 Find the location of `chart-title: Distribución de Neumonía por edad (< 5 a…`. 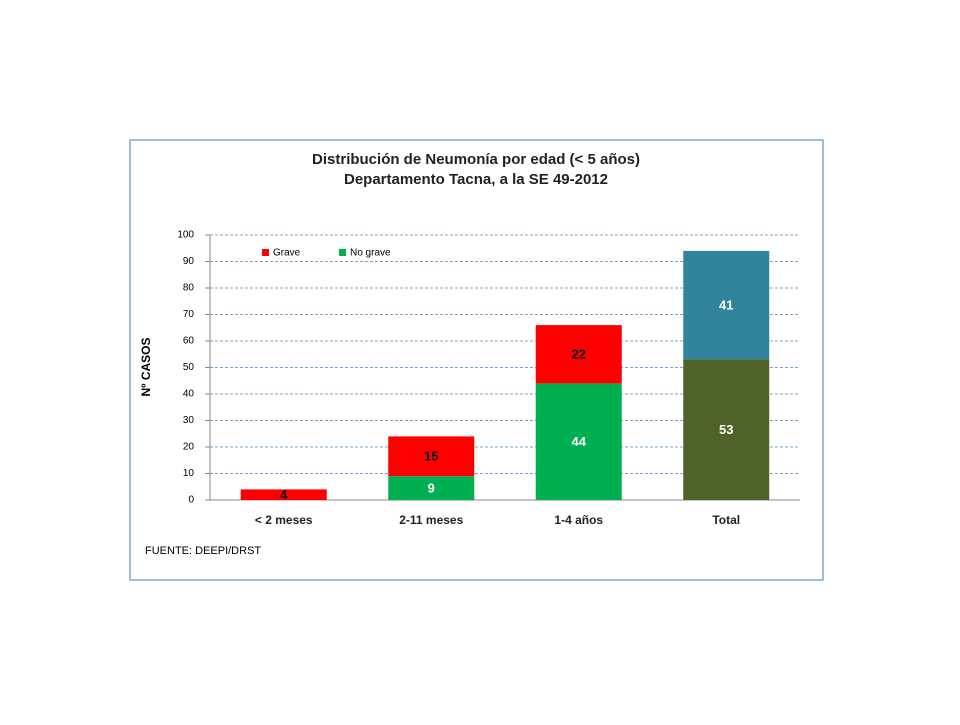

chart-title: Distribución de Neumonía por edad (< 5 a… is located at coordinates (476, 159).